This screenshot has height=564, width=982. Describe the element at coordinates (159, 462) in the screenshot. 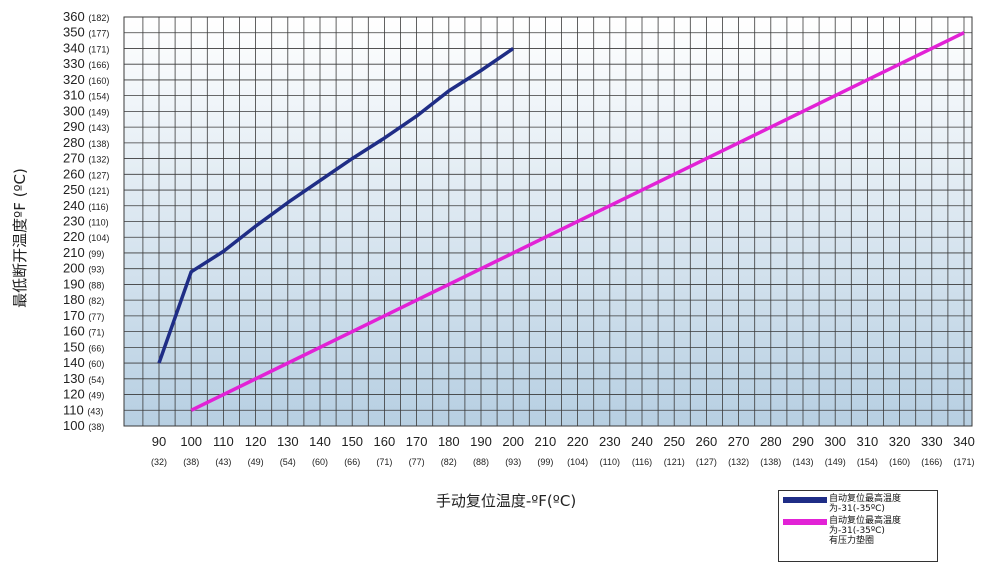

I see `x-tick-label-celsius: (32)` at that location.